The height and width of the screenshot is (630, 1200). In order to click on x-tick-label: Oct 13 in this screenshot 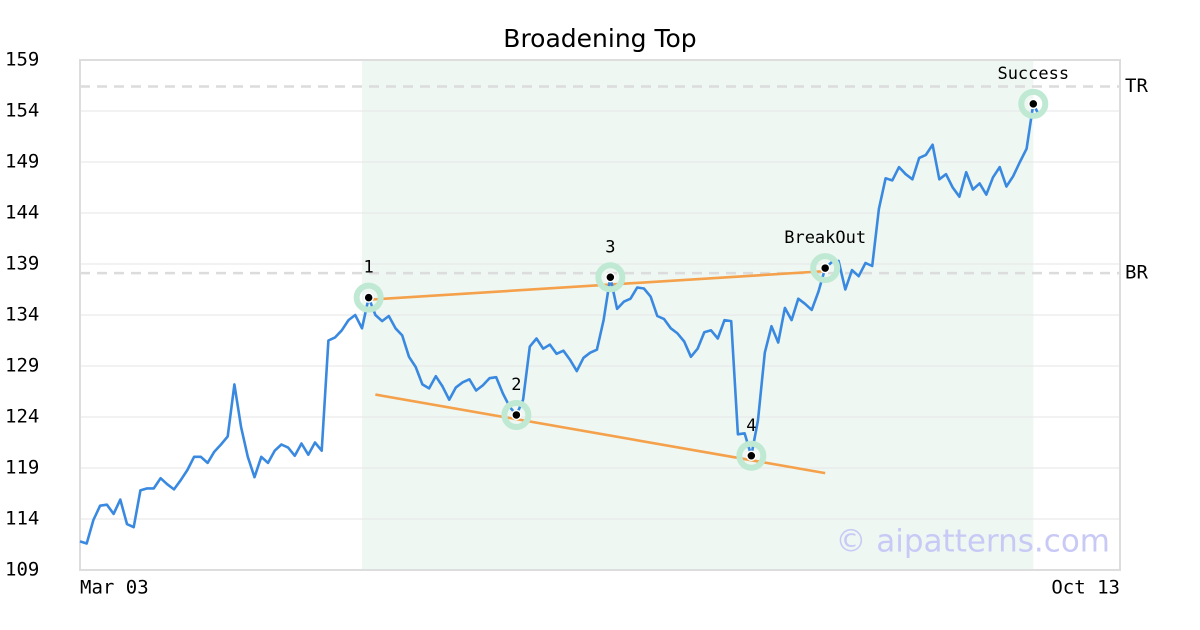, I will do `click(1085, 588)`.